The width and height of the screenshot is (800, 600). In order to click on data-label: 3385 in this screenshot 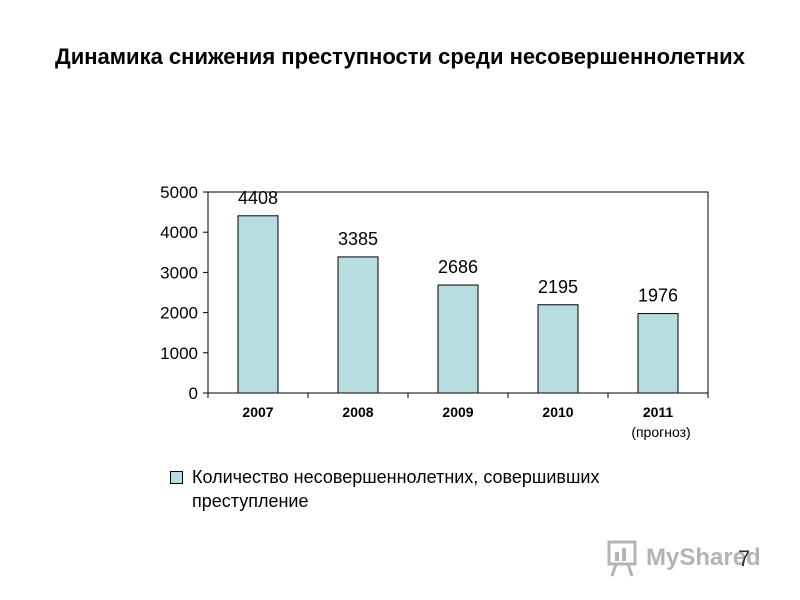, I will do `click(358, 239)`.